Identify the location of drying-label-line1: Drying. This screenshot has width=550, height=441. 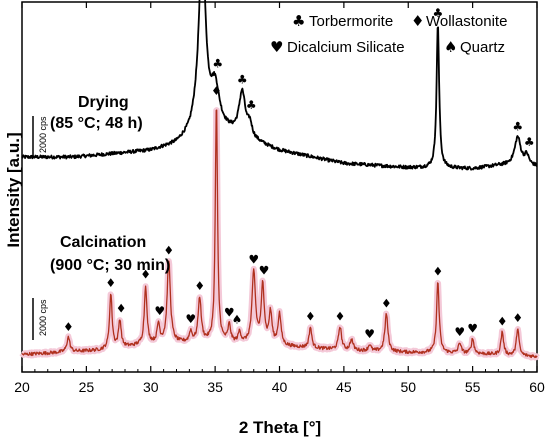
(103, 102).